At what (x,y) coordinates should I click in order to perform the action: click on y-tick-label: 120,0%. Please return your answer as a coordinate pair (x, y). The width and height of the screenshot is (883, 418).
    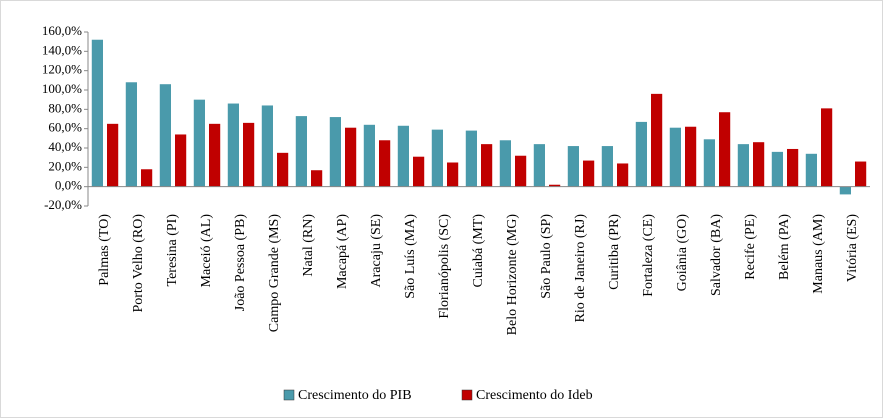
    Looking at the image, I should click on (62, 69).